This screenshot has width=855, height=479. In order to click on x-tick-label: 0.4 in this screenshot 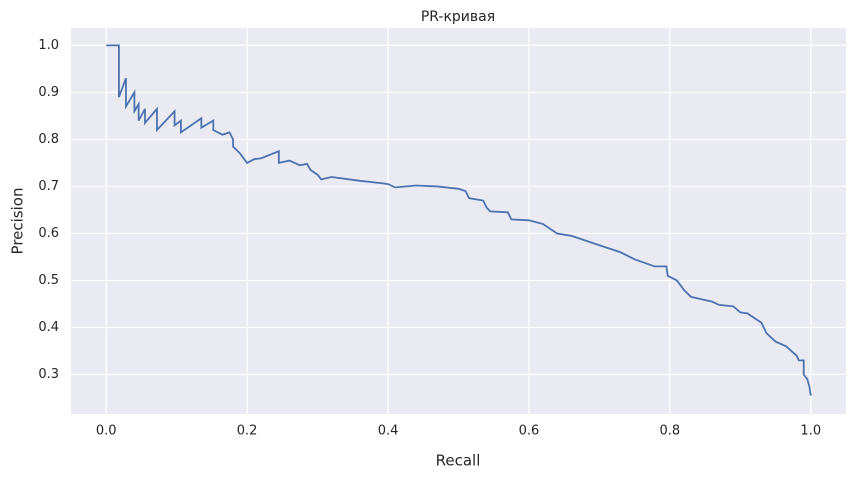, I will do `click(388, 431)`.